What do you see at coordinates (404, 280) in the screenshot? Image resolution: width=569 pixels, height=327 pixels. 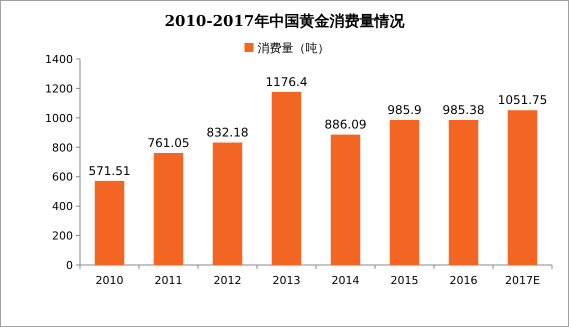 I see `x-tick-label: 2015` at bounding box center [404, 280].